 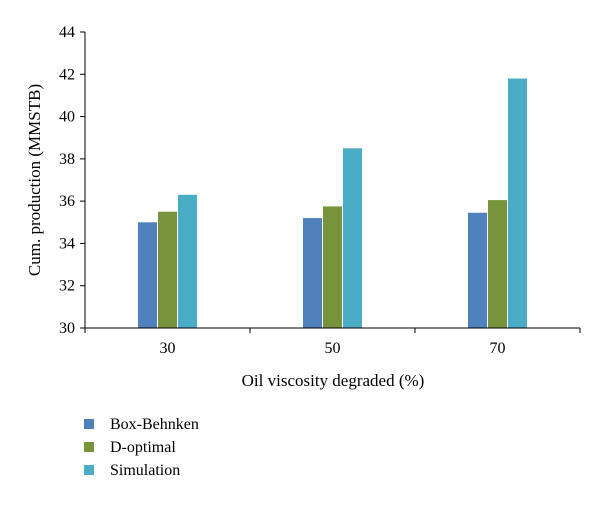 What do you see at coordinates (67, 243) in the screenshot?
I see `y-tick-label: 34` at bounding box center [67, 243].